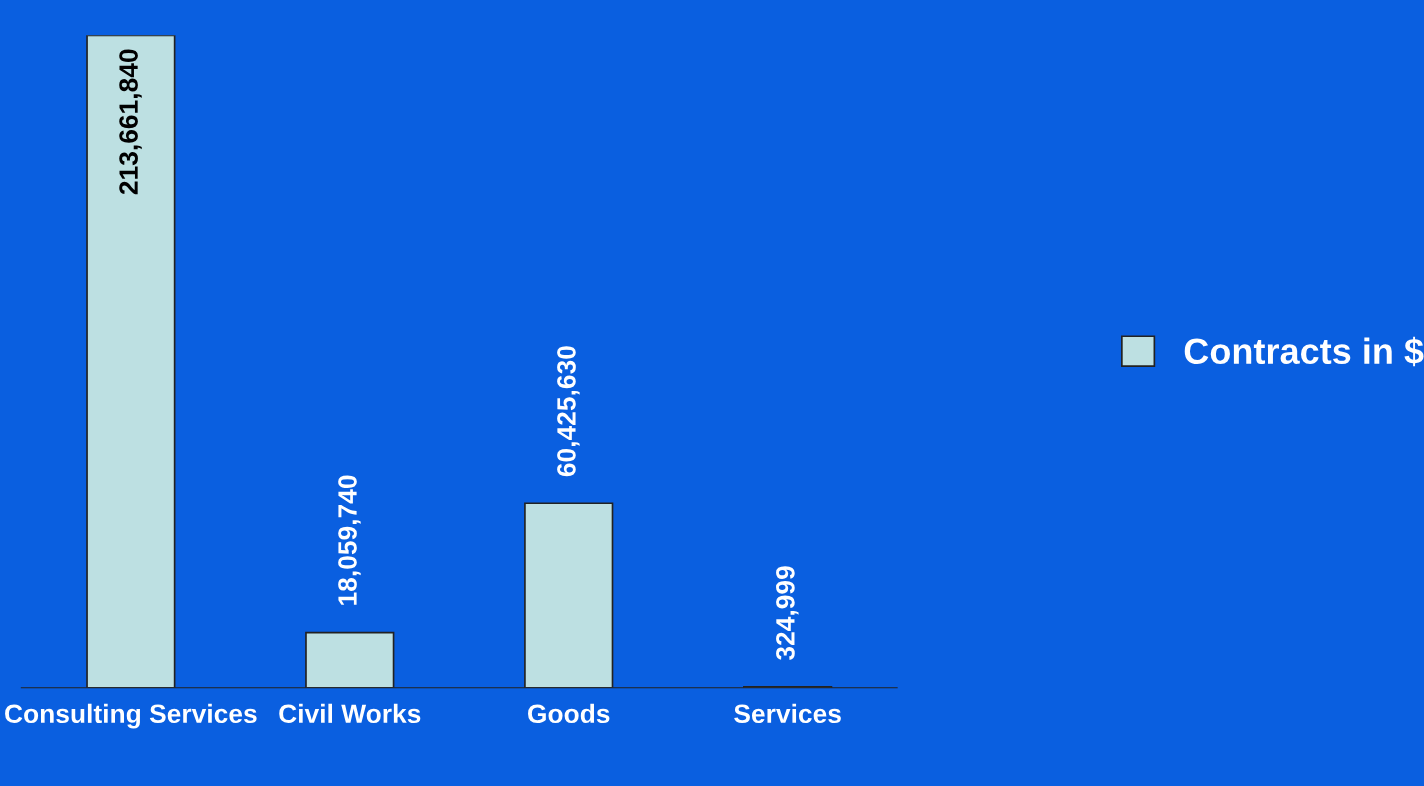 The image size is (1424, 786). I want to click on x-tick-label: Consulting Services, so click(131, 716).